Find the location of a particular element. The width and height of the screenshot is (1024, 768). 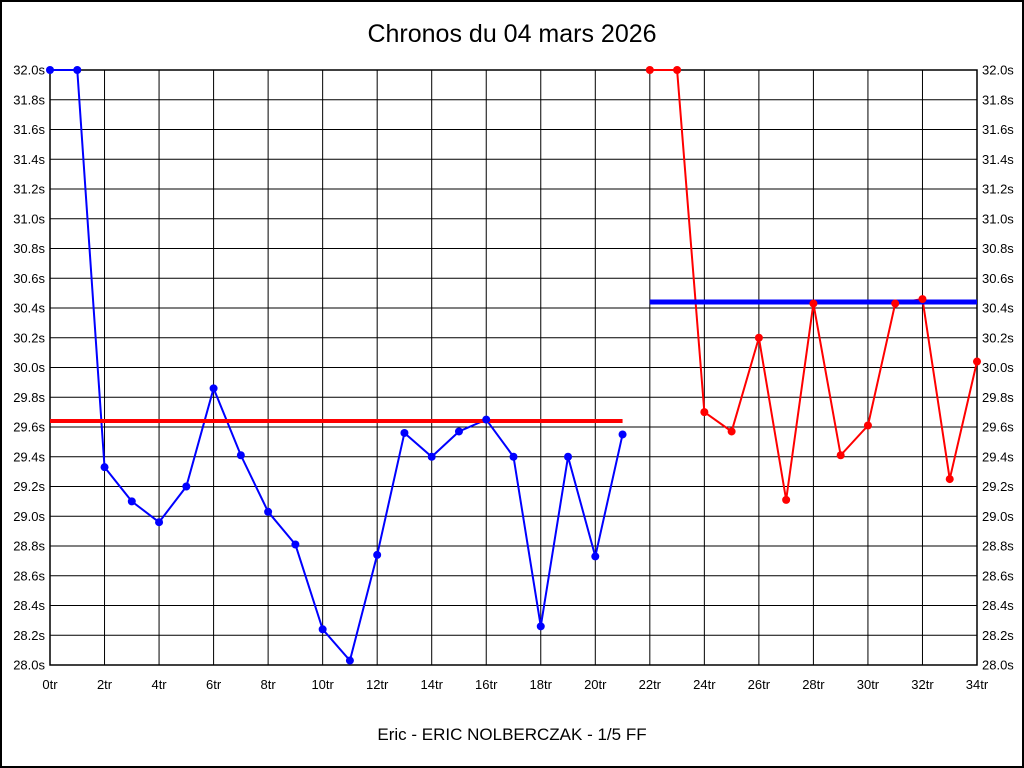

y-tick-label-right: 31.6s is located at coordinates (998, 129).